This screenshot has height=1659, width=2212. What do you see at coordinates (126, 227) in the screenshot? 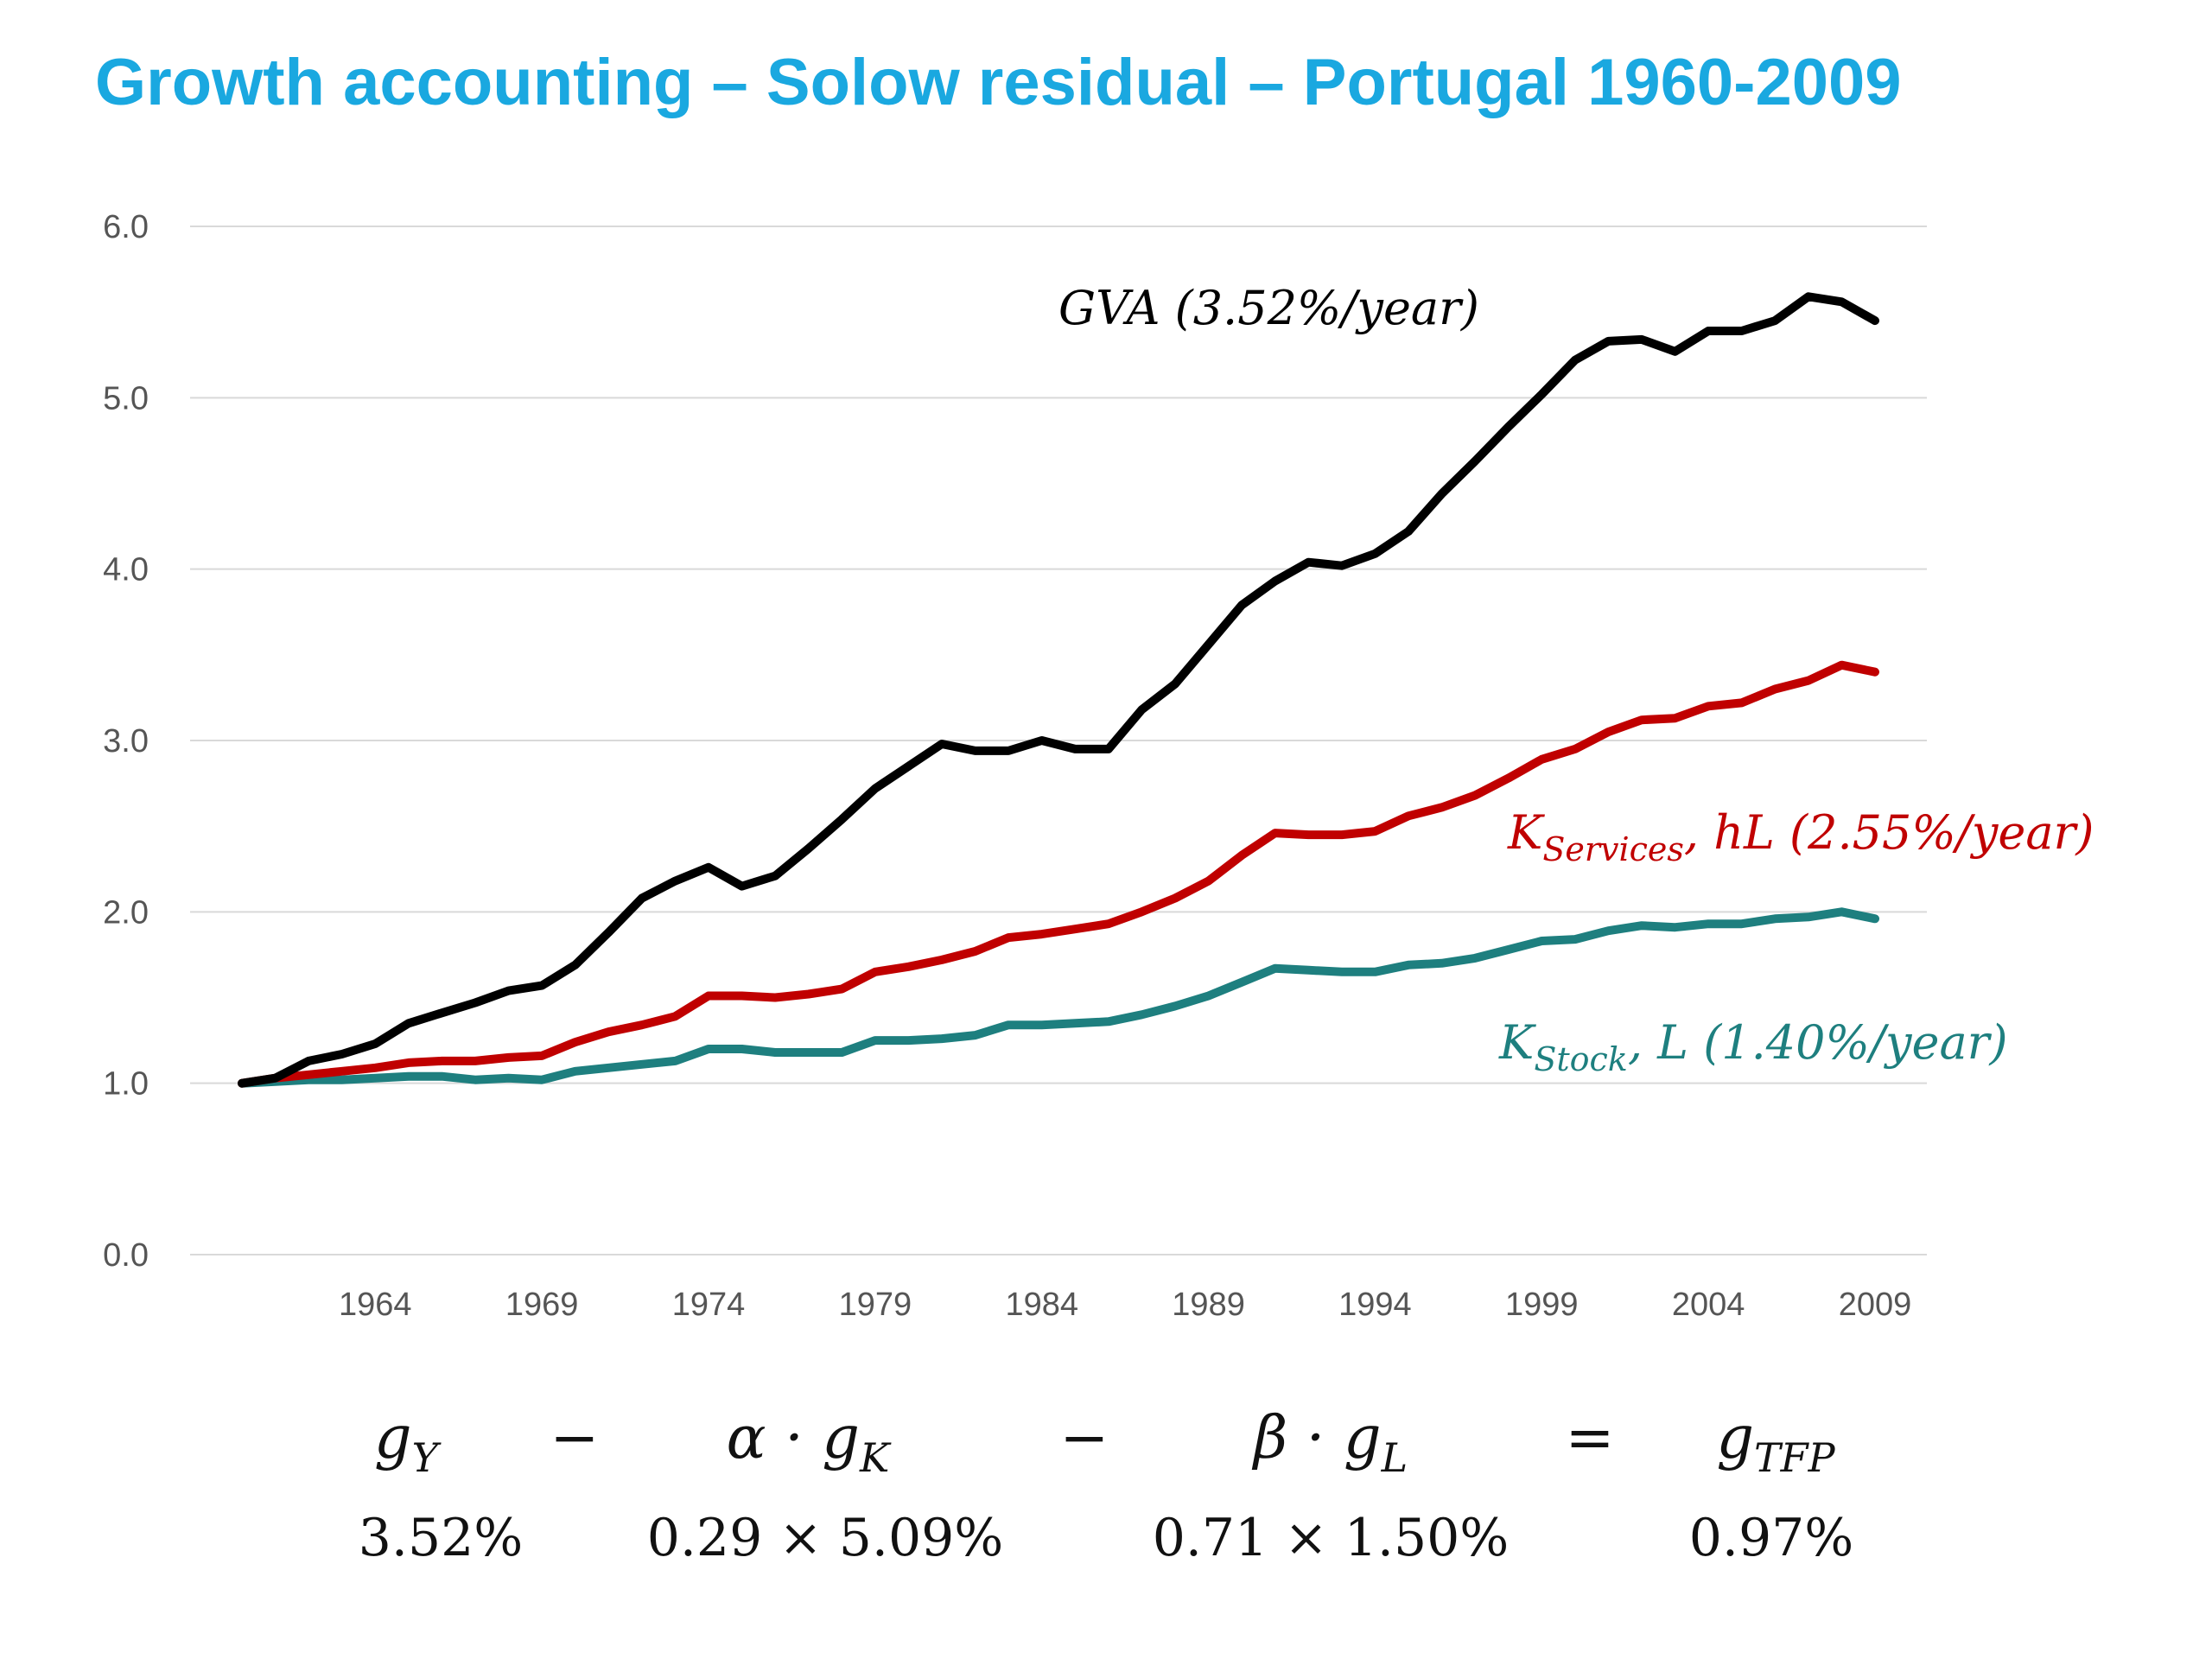
I see `y-tick-label: 6.0` at bounding box center [126, 227].